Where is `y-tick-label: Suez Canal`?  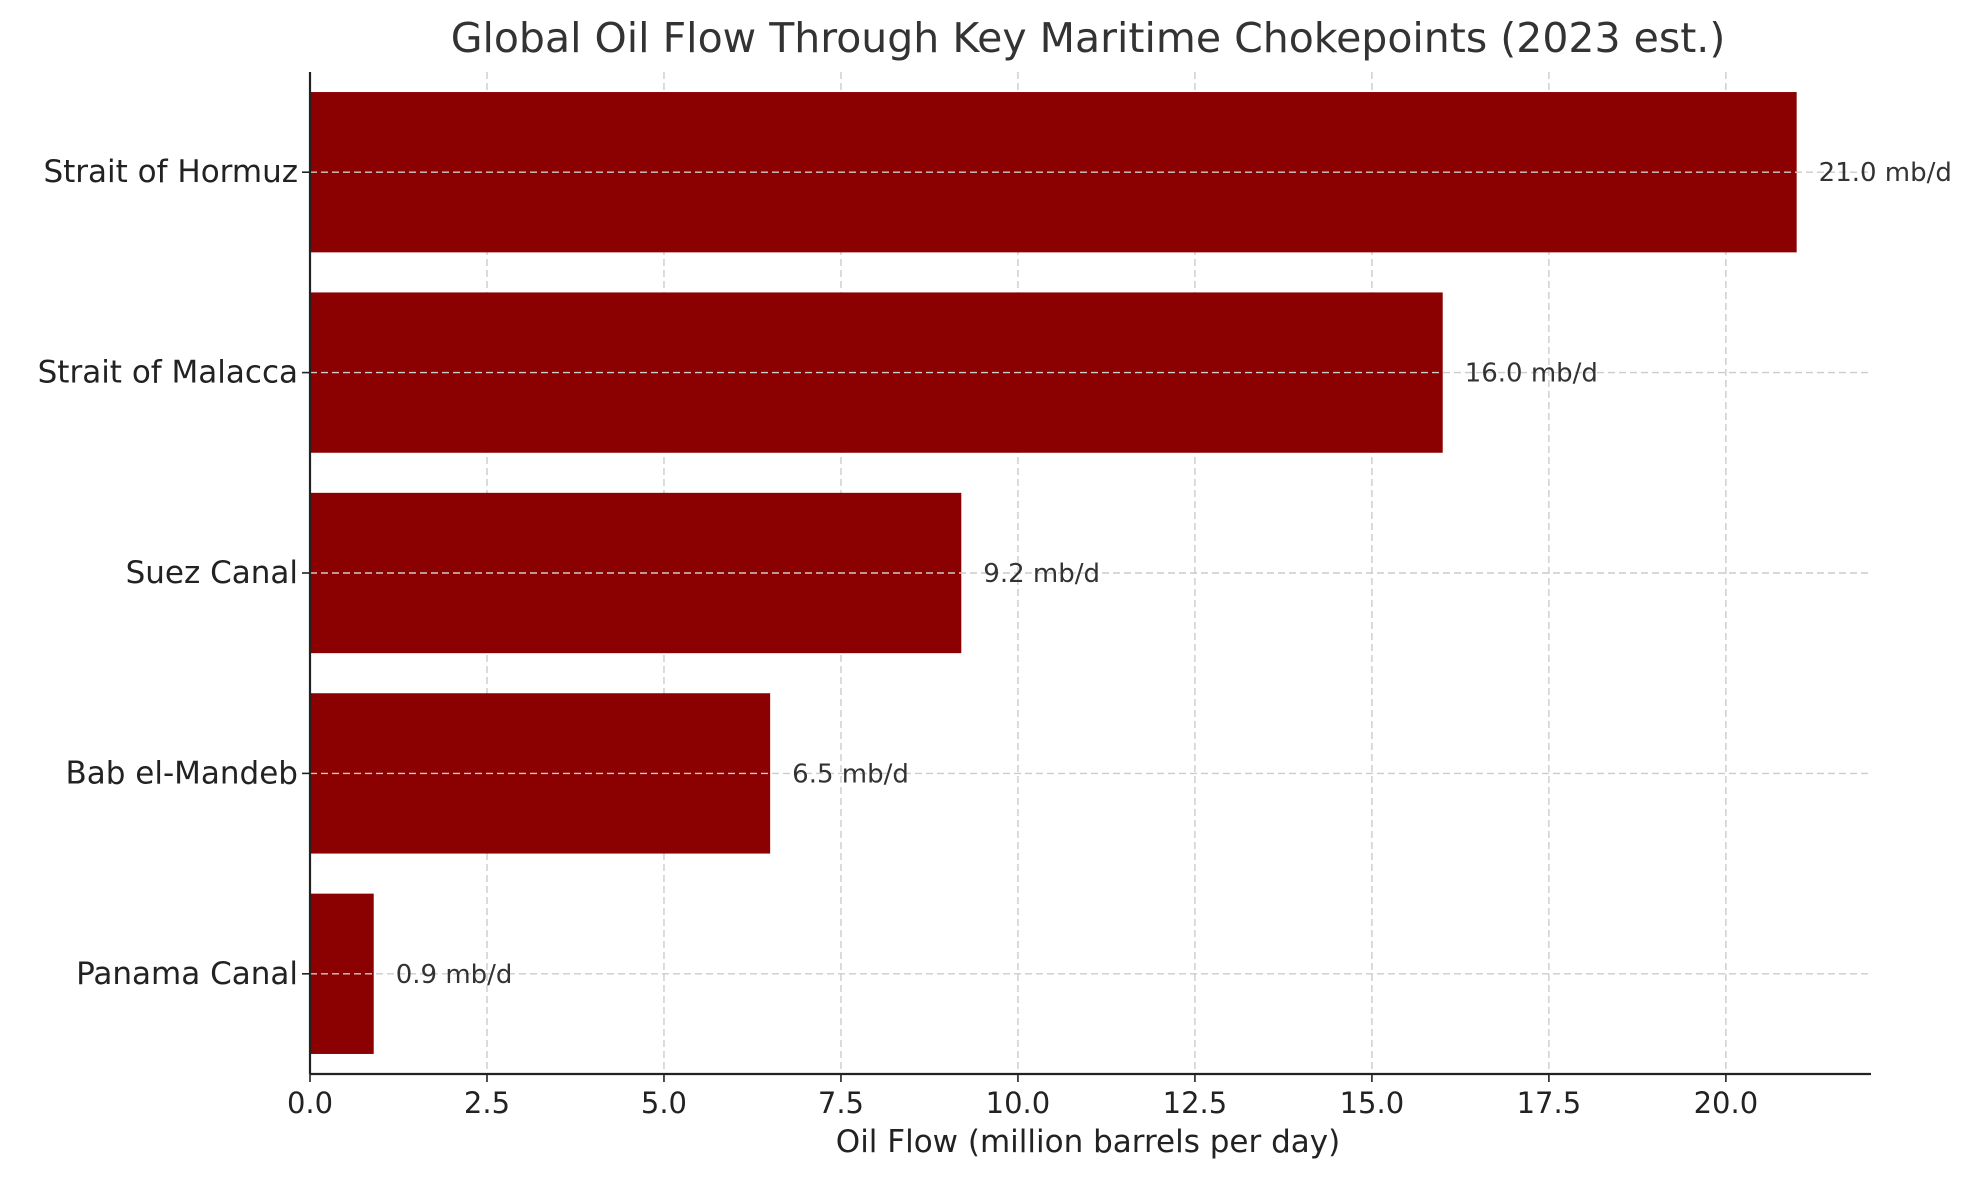
y-tick-label: Suez Canal is located at coordinates (212, 573).